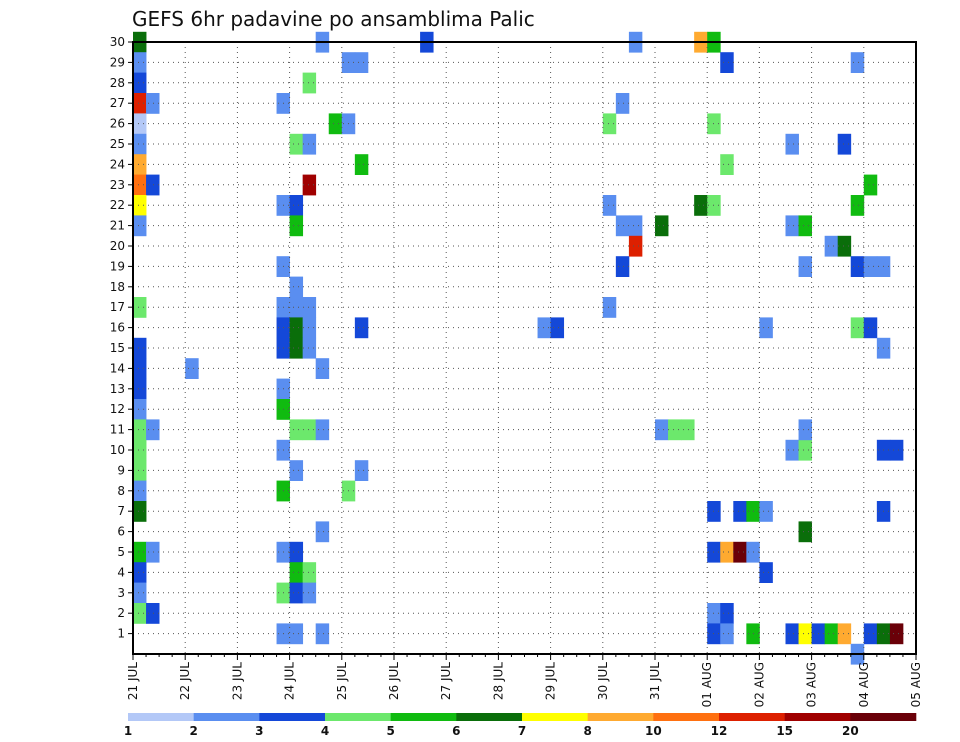  What do you see at coordinates (121, 572) in the screenshot?
I see `y-tick-label: 4` at bounding box center [121, 572].